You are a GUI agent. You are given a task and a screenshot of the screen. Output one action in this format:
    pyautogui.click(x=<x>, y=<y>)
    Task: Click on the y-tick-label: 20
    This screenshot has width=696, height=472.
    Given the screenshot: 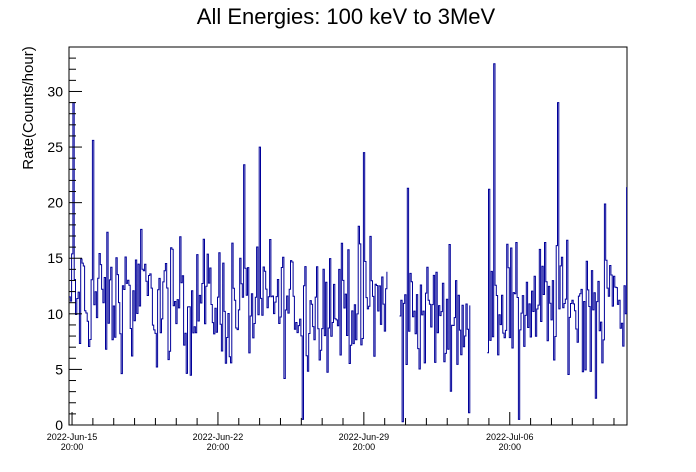 What is the action you would take?
    pyautogui.click(x=55, y=203)
    